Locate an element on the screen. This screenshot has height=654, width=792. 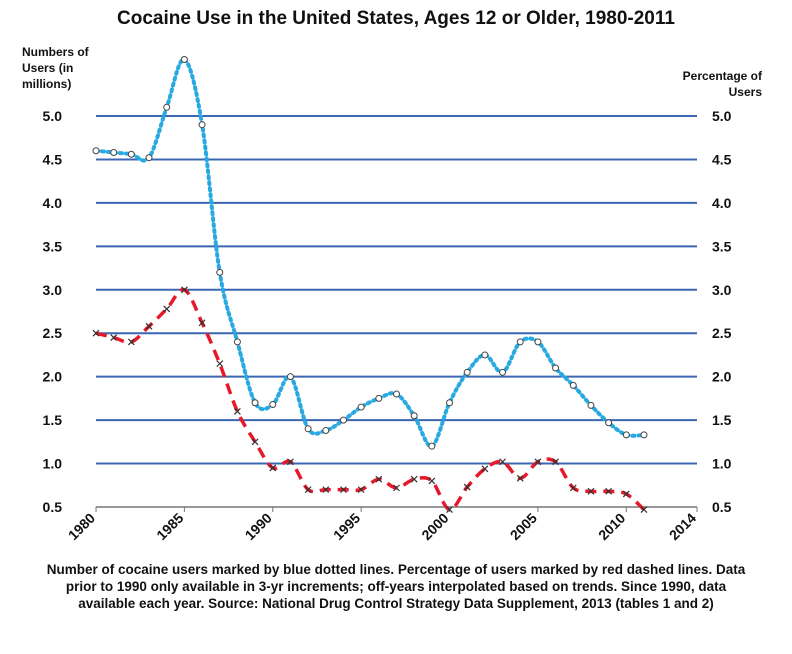
x-tick-label: 1985 is located at coordinates (169, 526).